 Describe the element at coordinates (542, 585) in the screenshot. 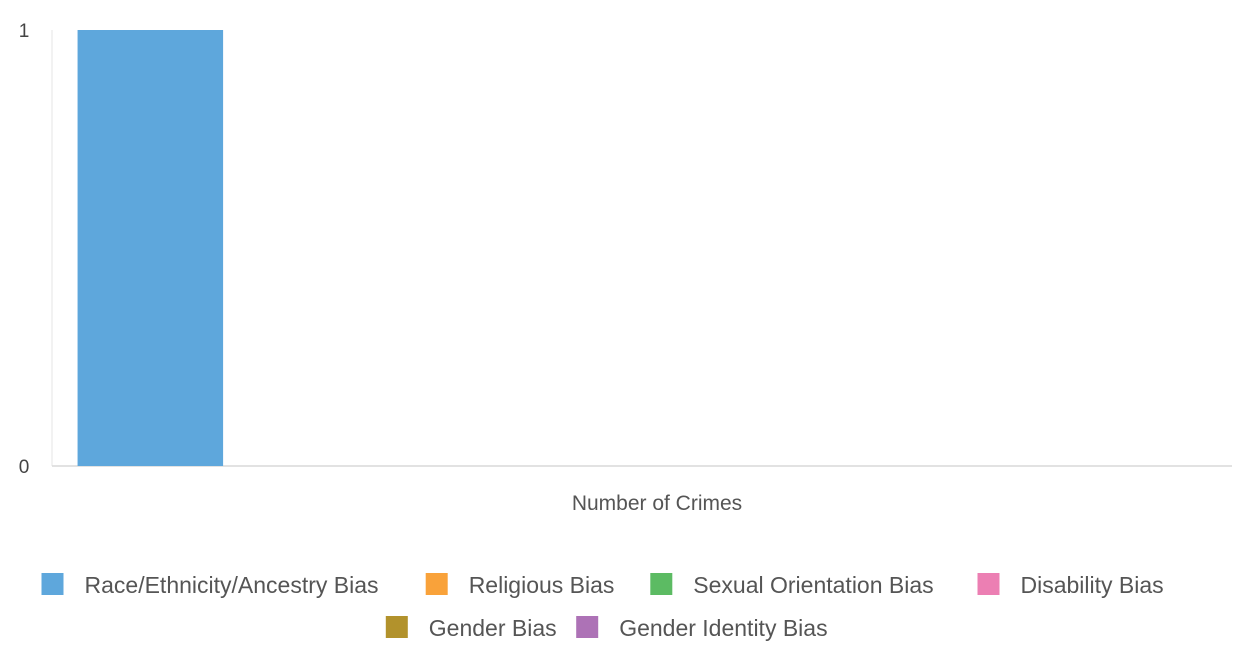

I see `legend-label: Religious Bias` at that location.